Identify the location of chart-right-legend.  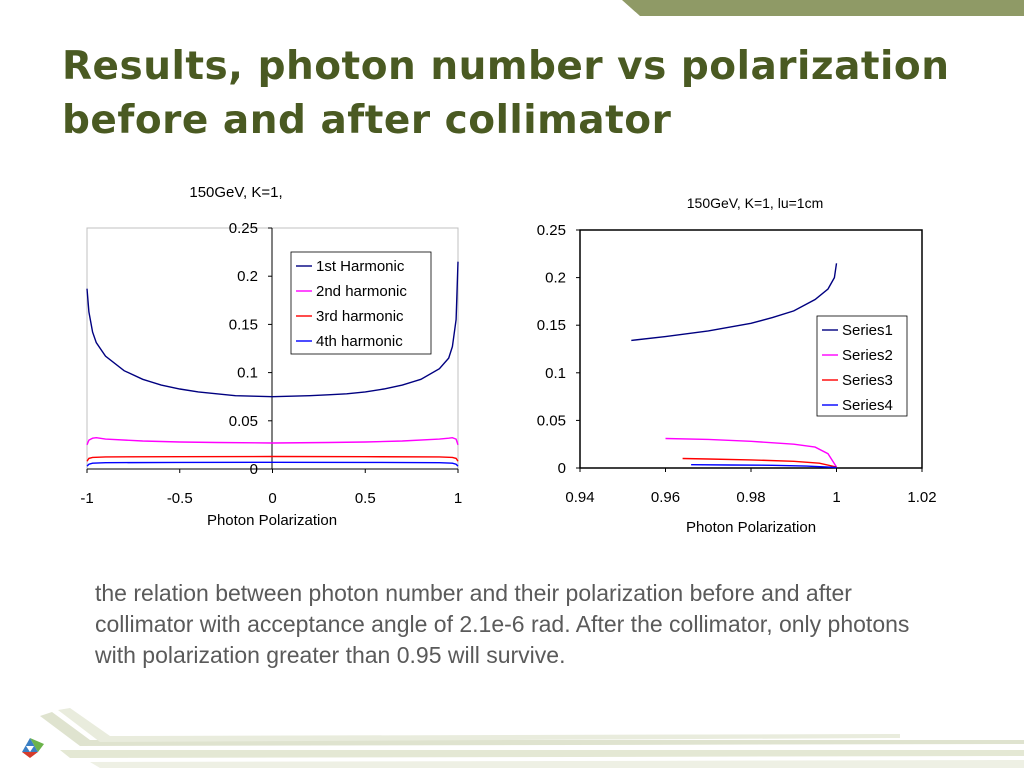
(862, 366).